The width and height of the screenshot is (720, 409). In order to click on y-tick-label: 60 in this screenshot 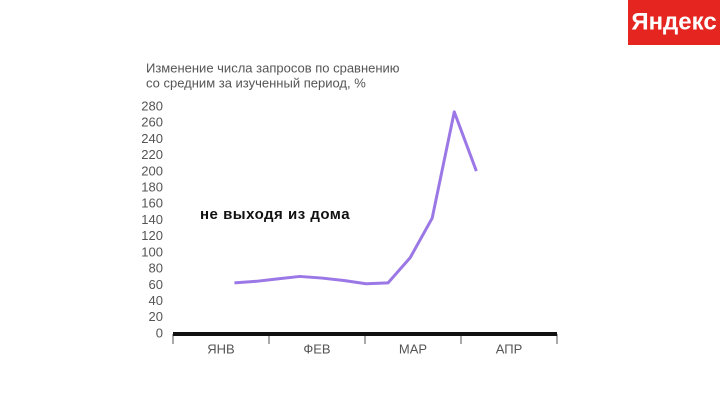, I will do `click(156, 284)`.